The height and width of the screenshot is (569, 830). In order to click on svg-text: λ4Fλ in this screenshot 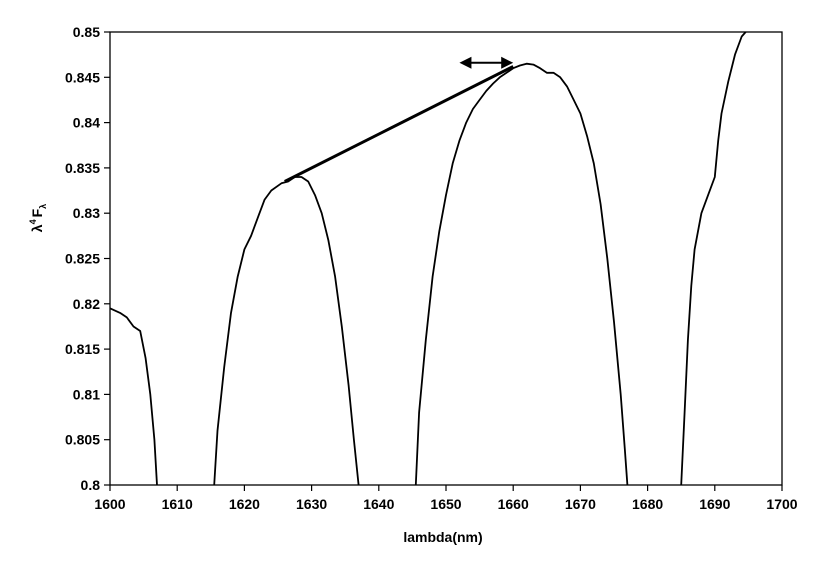, I will do `click(38, 218)`.